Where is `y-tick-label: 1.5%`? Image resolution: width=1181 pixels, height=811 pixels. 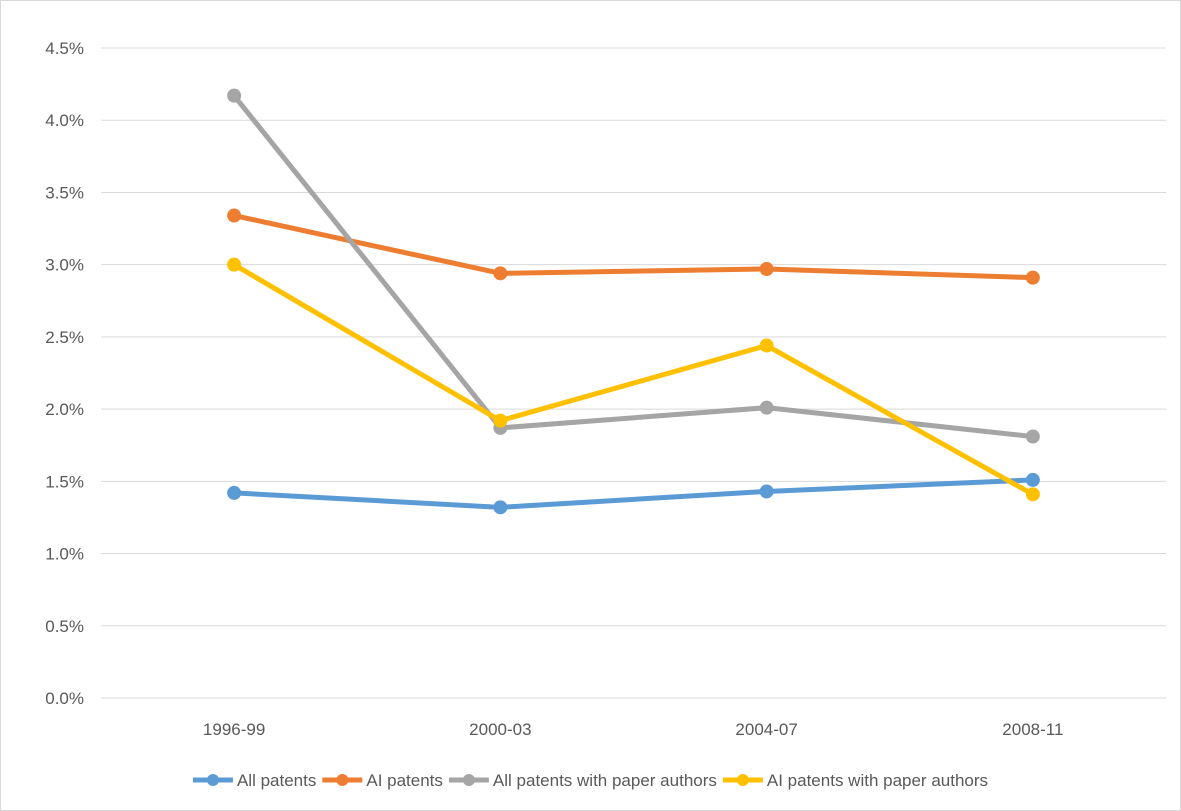 y-tick-label: 1.5% is located at coordinates (64, 481).